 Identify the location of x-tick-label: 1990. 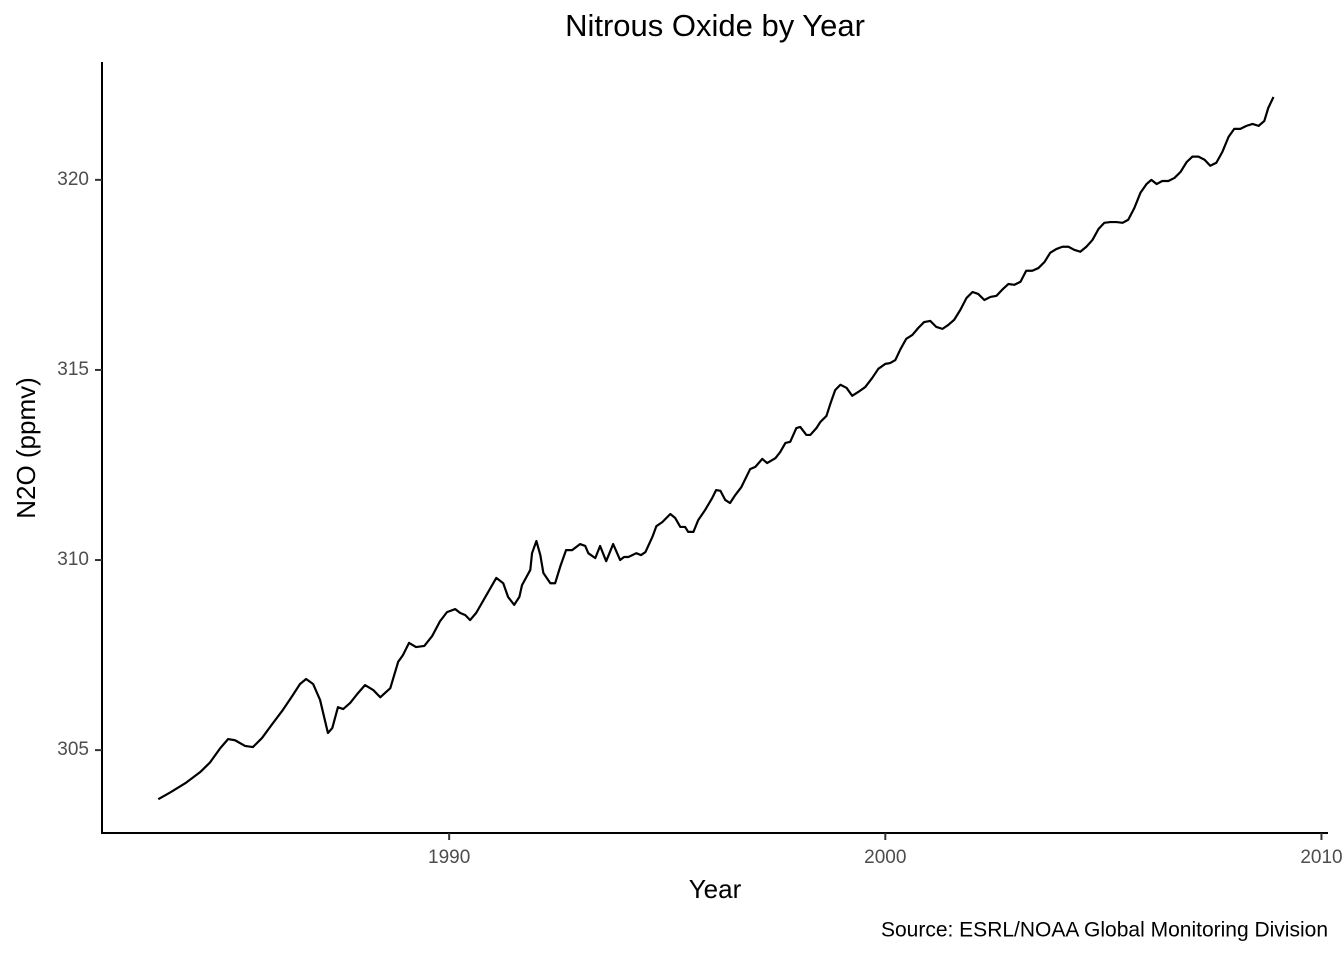
(449, 857).